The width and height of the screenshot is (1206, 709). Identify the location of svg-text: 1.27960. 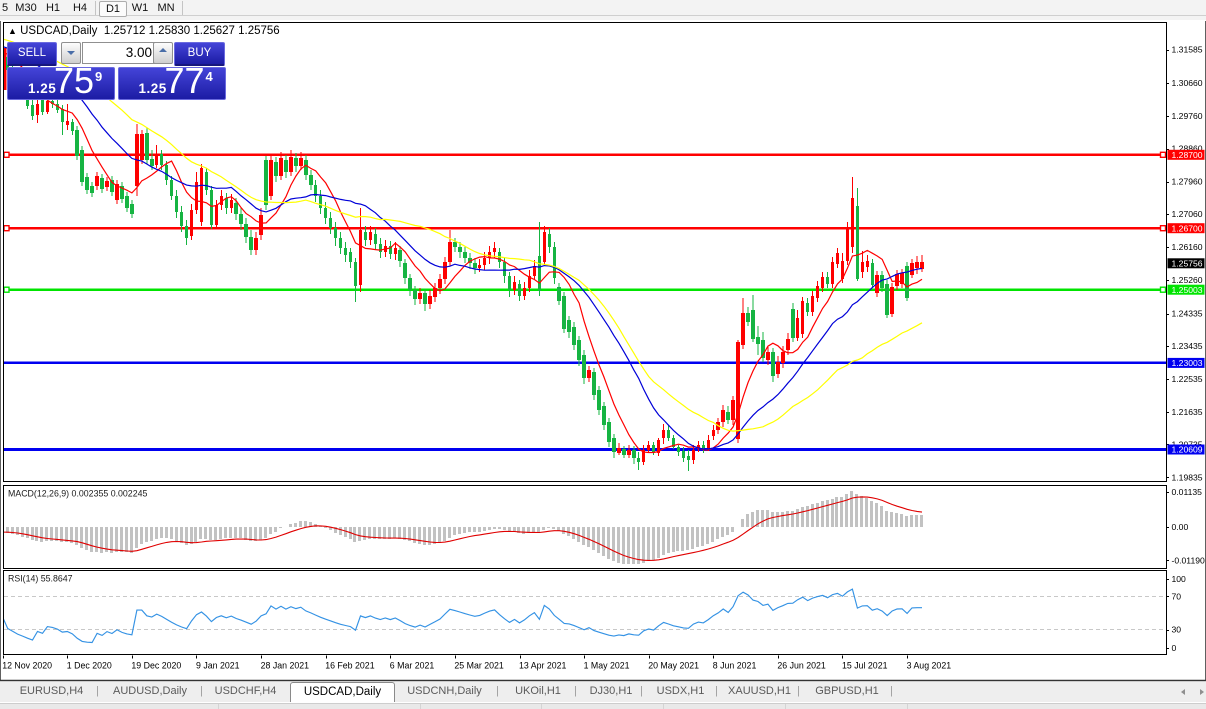
(1187, 182).